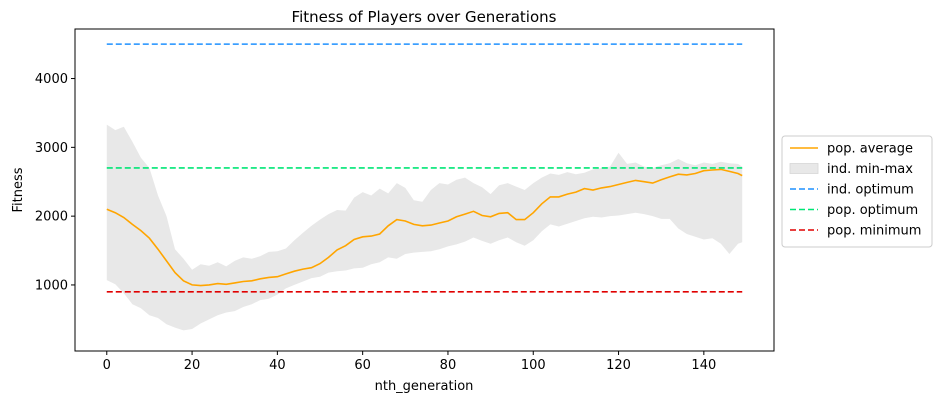  Describe the element at coordinates (448, 365) in the screenshot. I see `x-tick-label: 80` at that location.